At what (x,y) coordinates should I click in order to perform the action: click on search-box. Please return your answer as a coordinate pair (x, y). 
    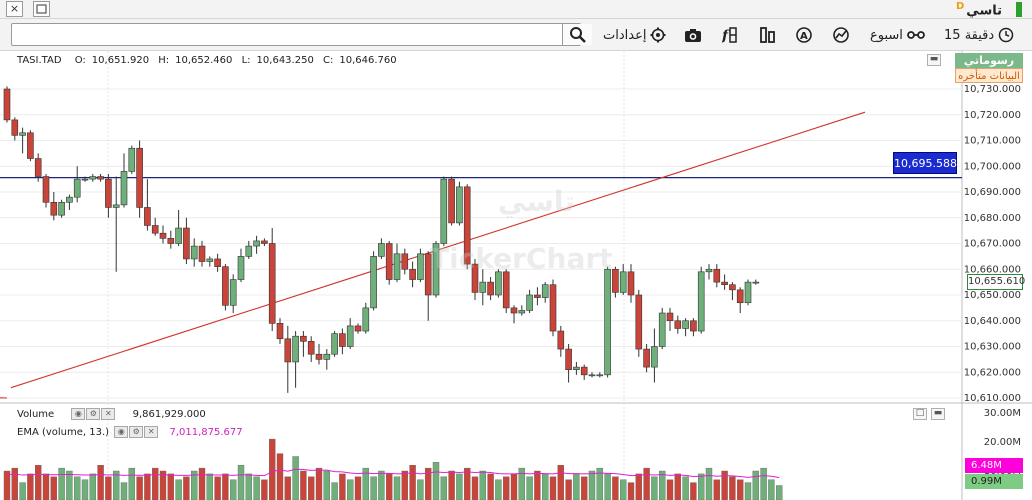
    Looking at the image, I should click on (301, 34).